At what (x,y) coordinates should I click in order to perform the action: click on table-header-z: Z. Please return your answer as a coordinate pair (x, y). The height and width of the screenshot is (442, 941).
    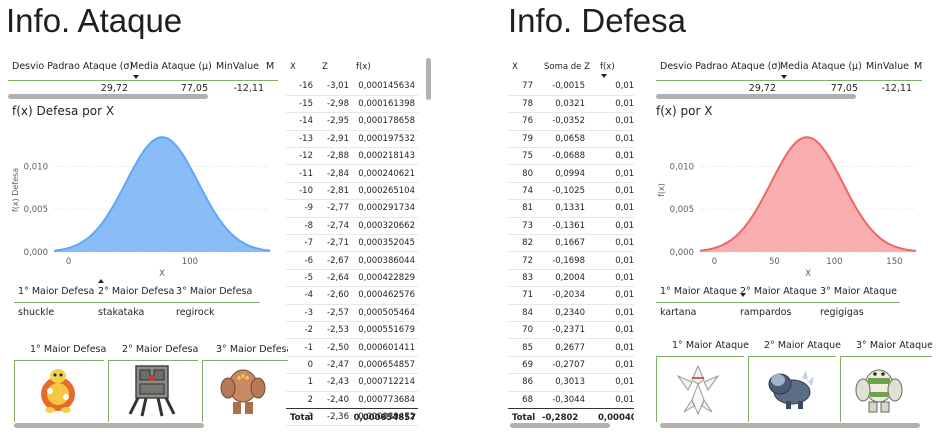
    Looking at the image, I should click on (325, 67).